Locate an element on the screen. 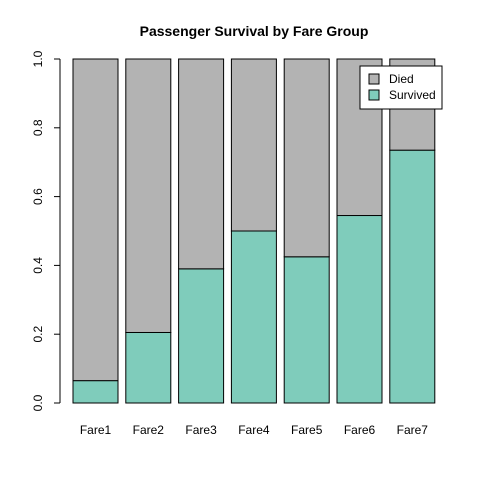 Image resolution: width=480 pixels, height=480 pixels. bar-fare3-died is located at coordinates (201, 164).